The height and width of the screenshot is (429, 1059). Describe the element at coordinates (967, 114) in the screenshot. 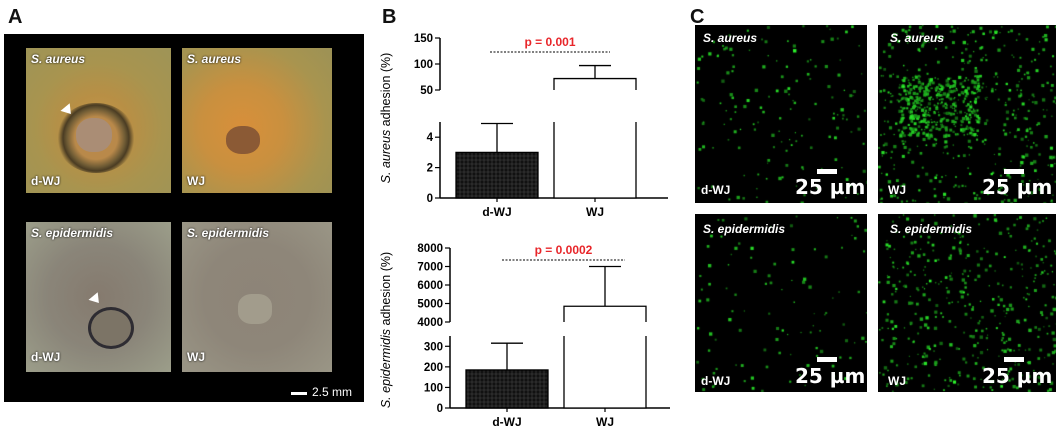

I see `micrograph-aureus-wj: S. aureus WJ 25 µm` at that location.